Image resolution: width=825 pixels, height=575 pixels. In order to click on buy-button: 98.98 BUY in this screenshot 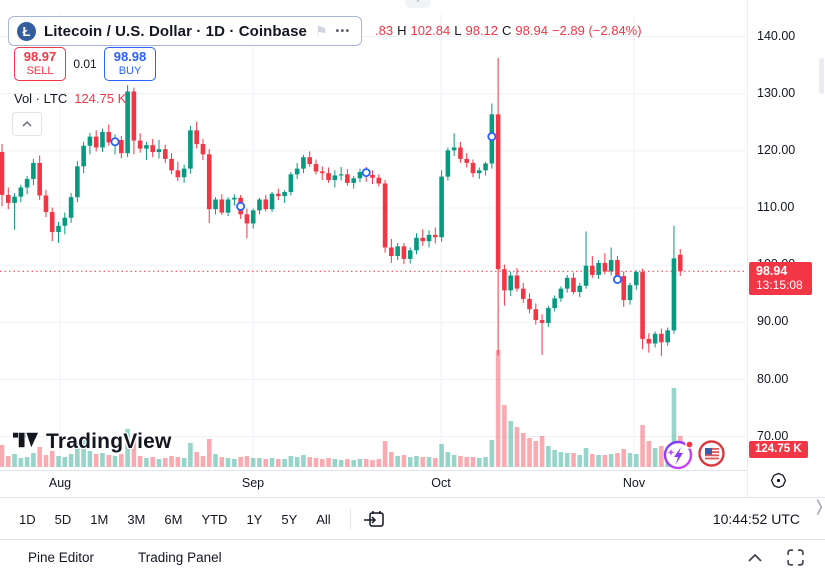, I will do `click(130, 64)`.